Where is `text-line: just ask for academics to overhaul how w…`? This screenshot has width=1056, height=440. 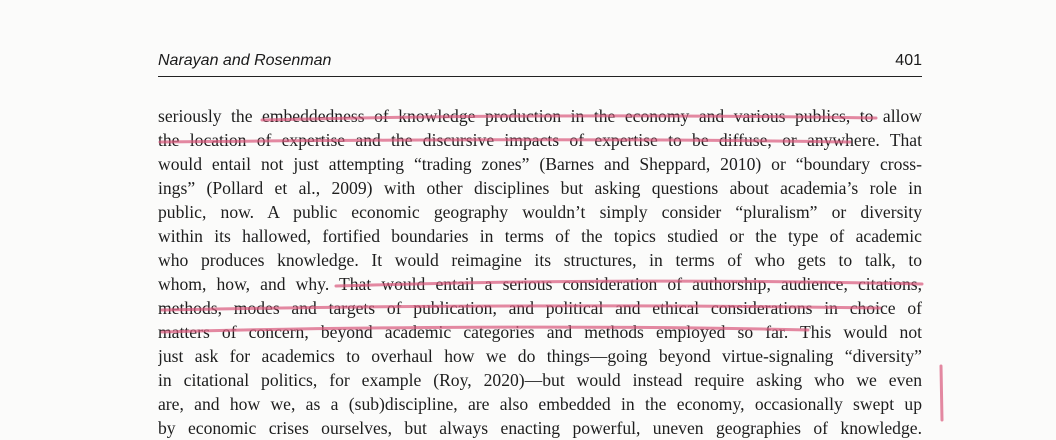 text-line: just ask for academics to overhaul how w… is located at coordinates (540, 356).